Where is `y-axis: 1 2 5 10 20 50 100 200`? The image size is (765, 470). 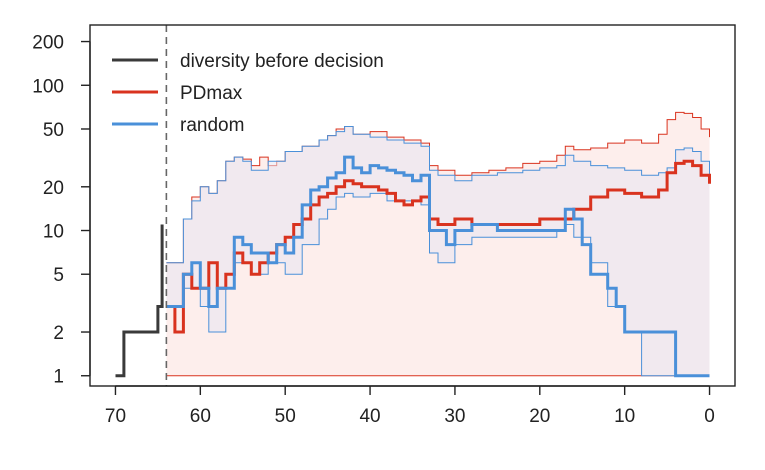 y-axis: 1 2 5 10 20 50 100 200 is located at coordinates (61, 210).